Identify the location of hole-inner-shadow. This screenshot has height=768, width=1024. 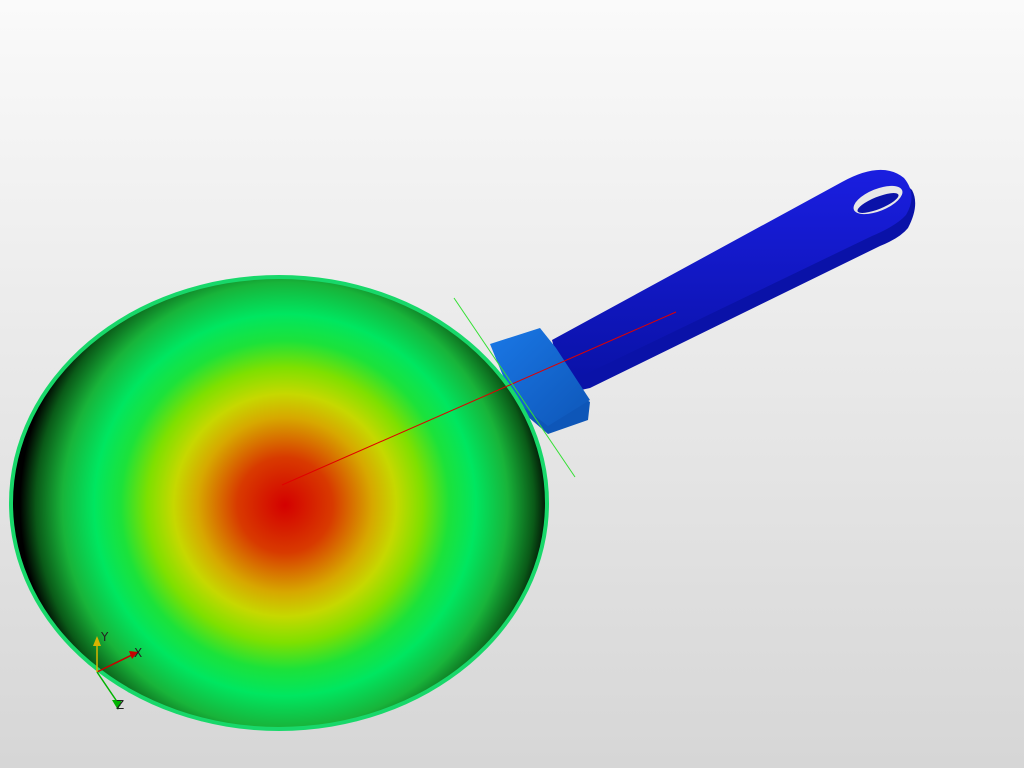
(878, 203).